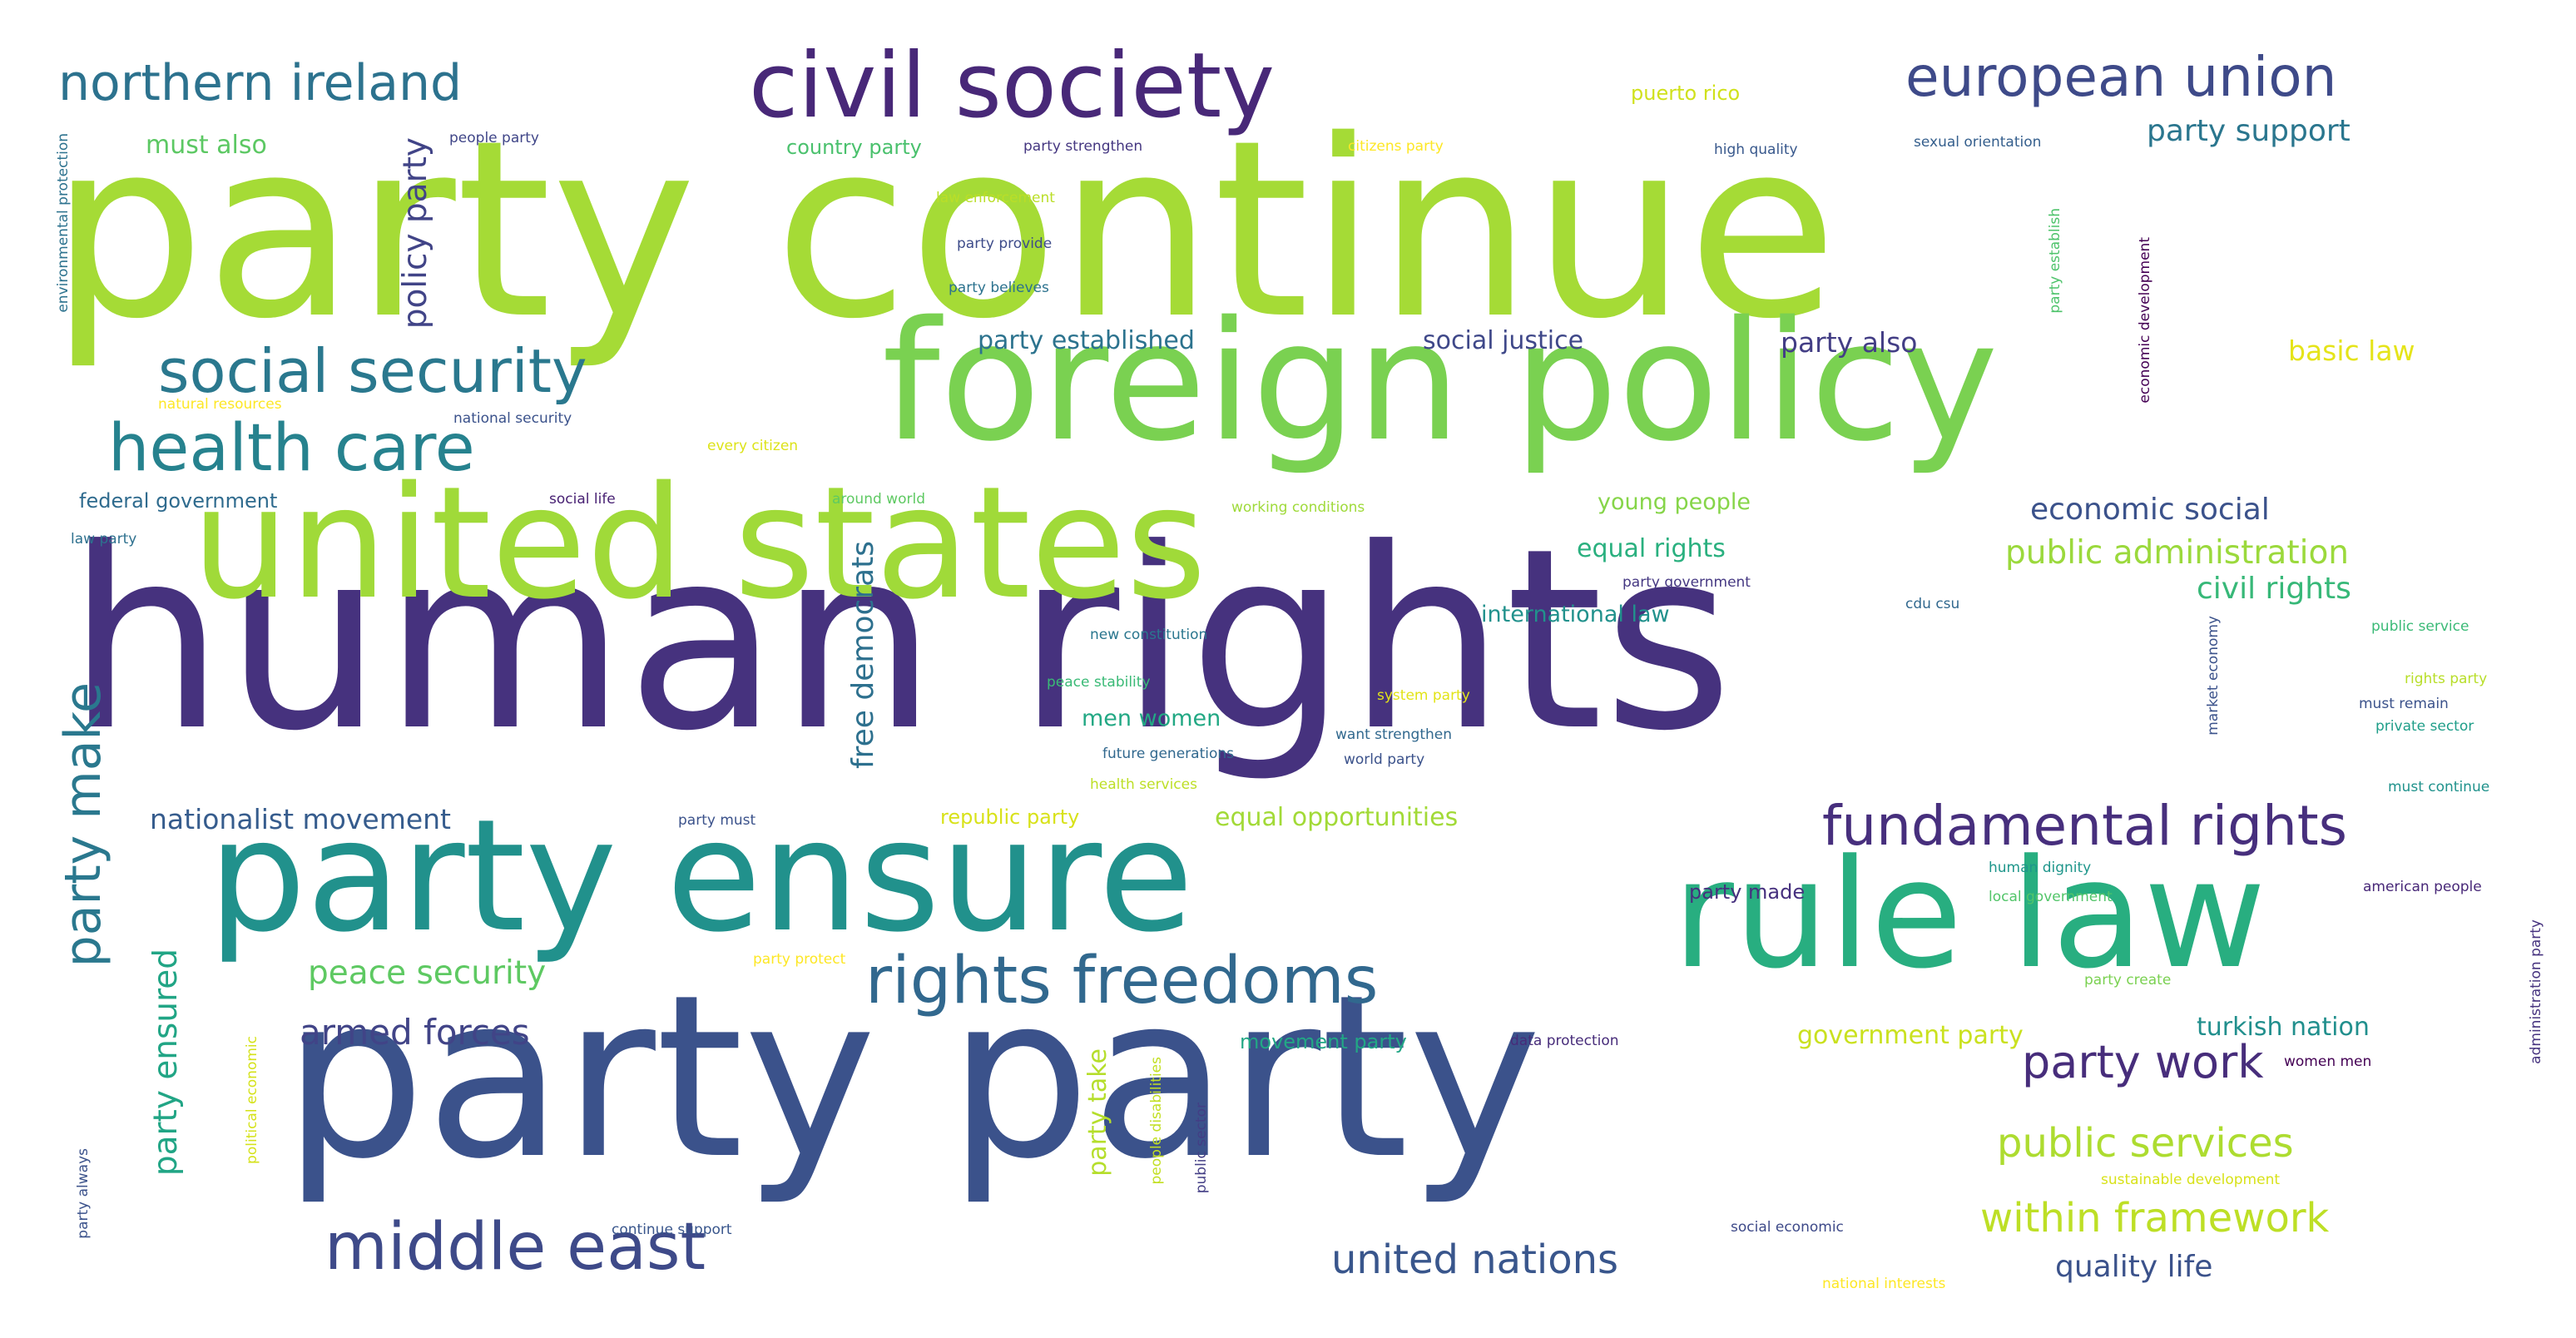  What do you see at coordinates (2328, 1061) in the screenshot?
I see `word: women men` at bounding box center [2328, 1061].